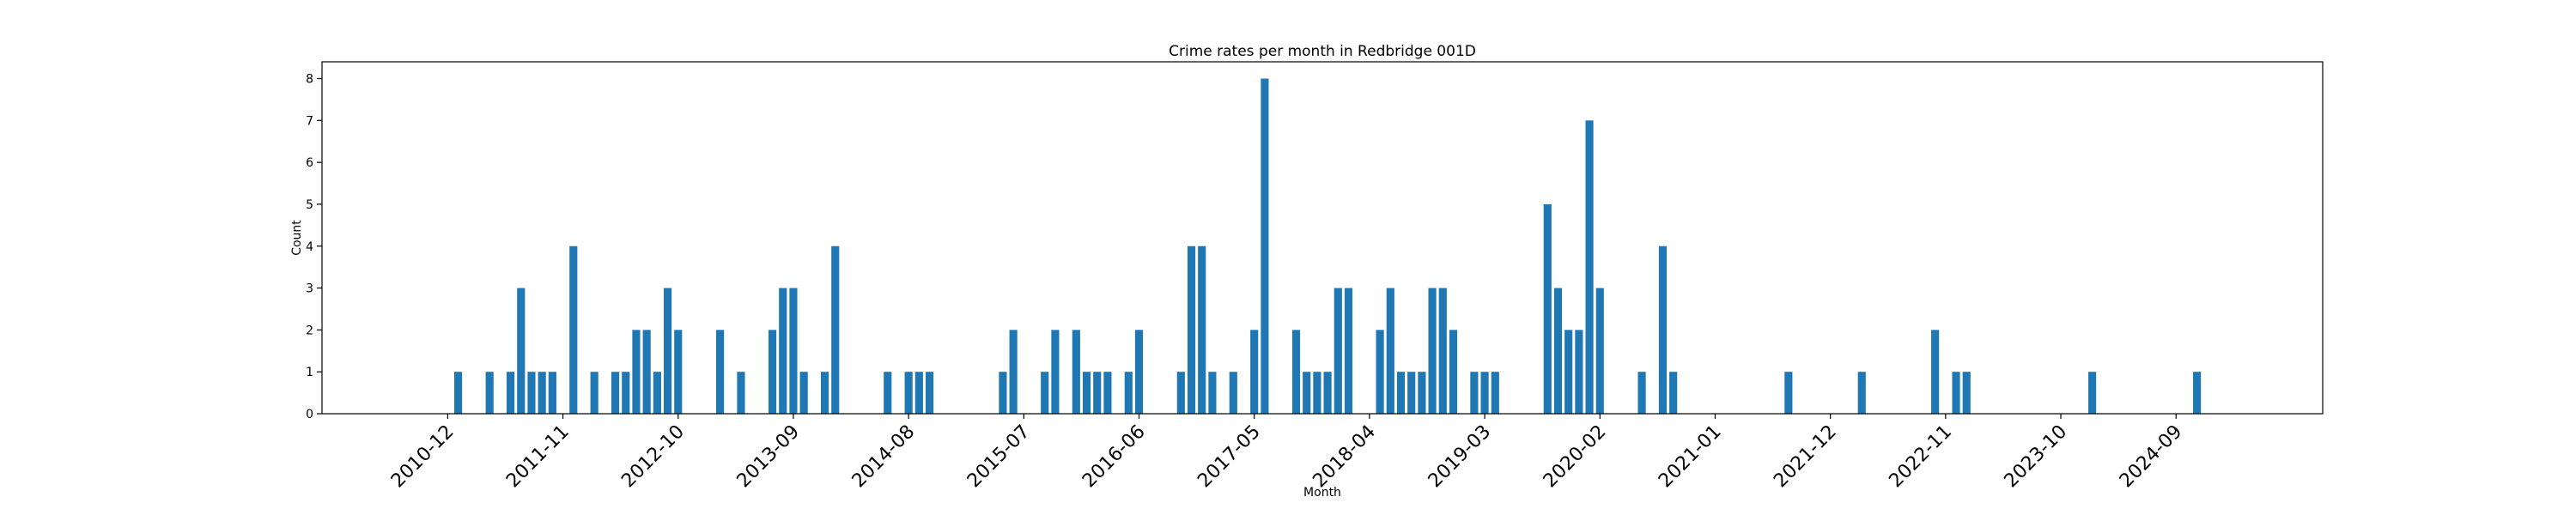  I want to click on x-tick-label: 2017-05, so click(1229, 457).